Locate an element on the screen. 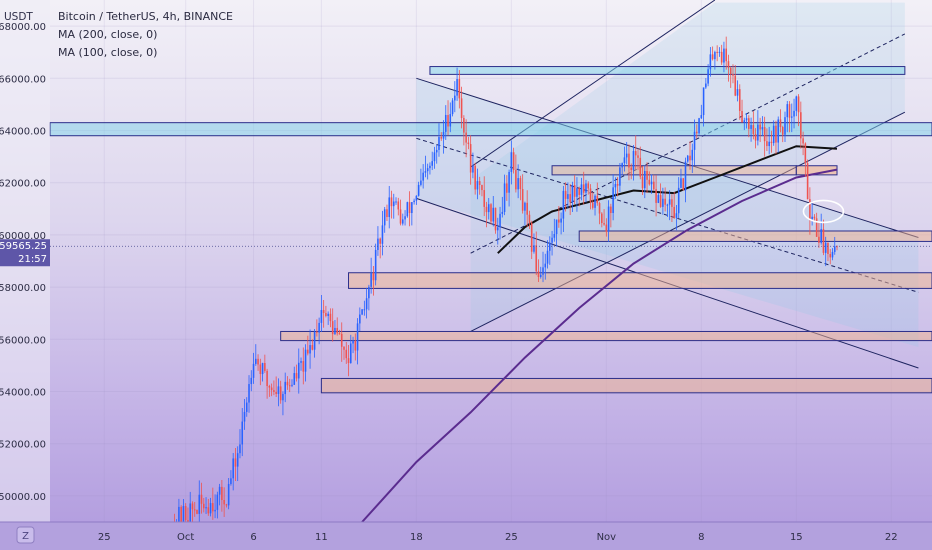 Image resolution: width=932 pixels, height=550 pixels. timezone-badge is located at coordinates (25, 535).